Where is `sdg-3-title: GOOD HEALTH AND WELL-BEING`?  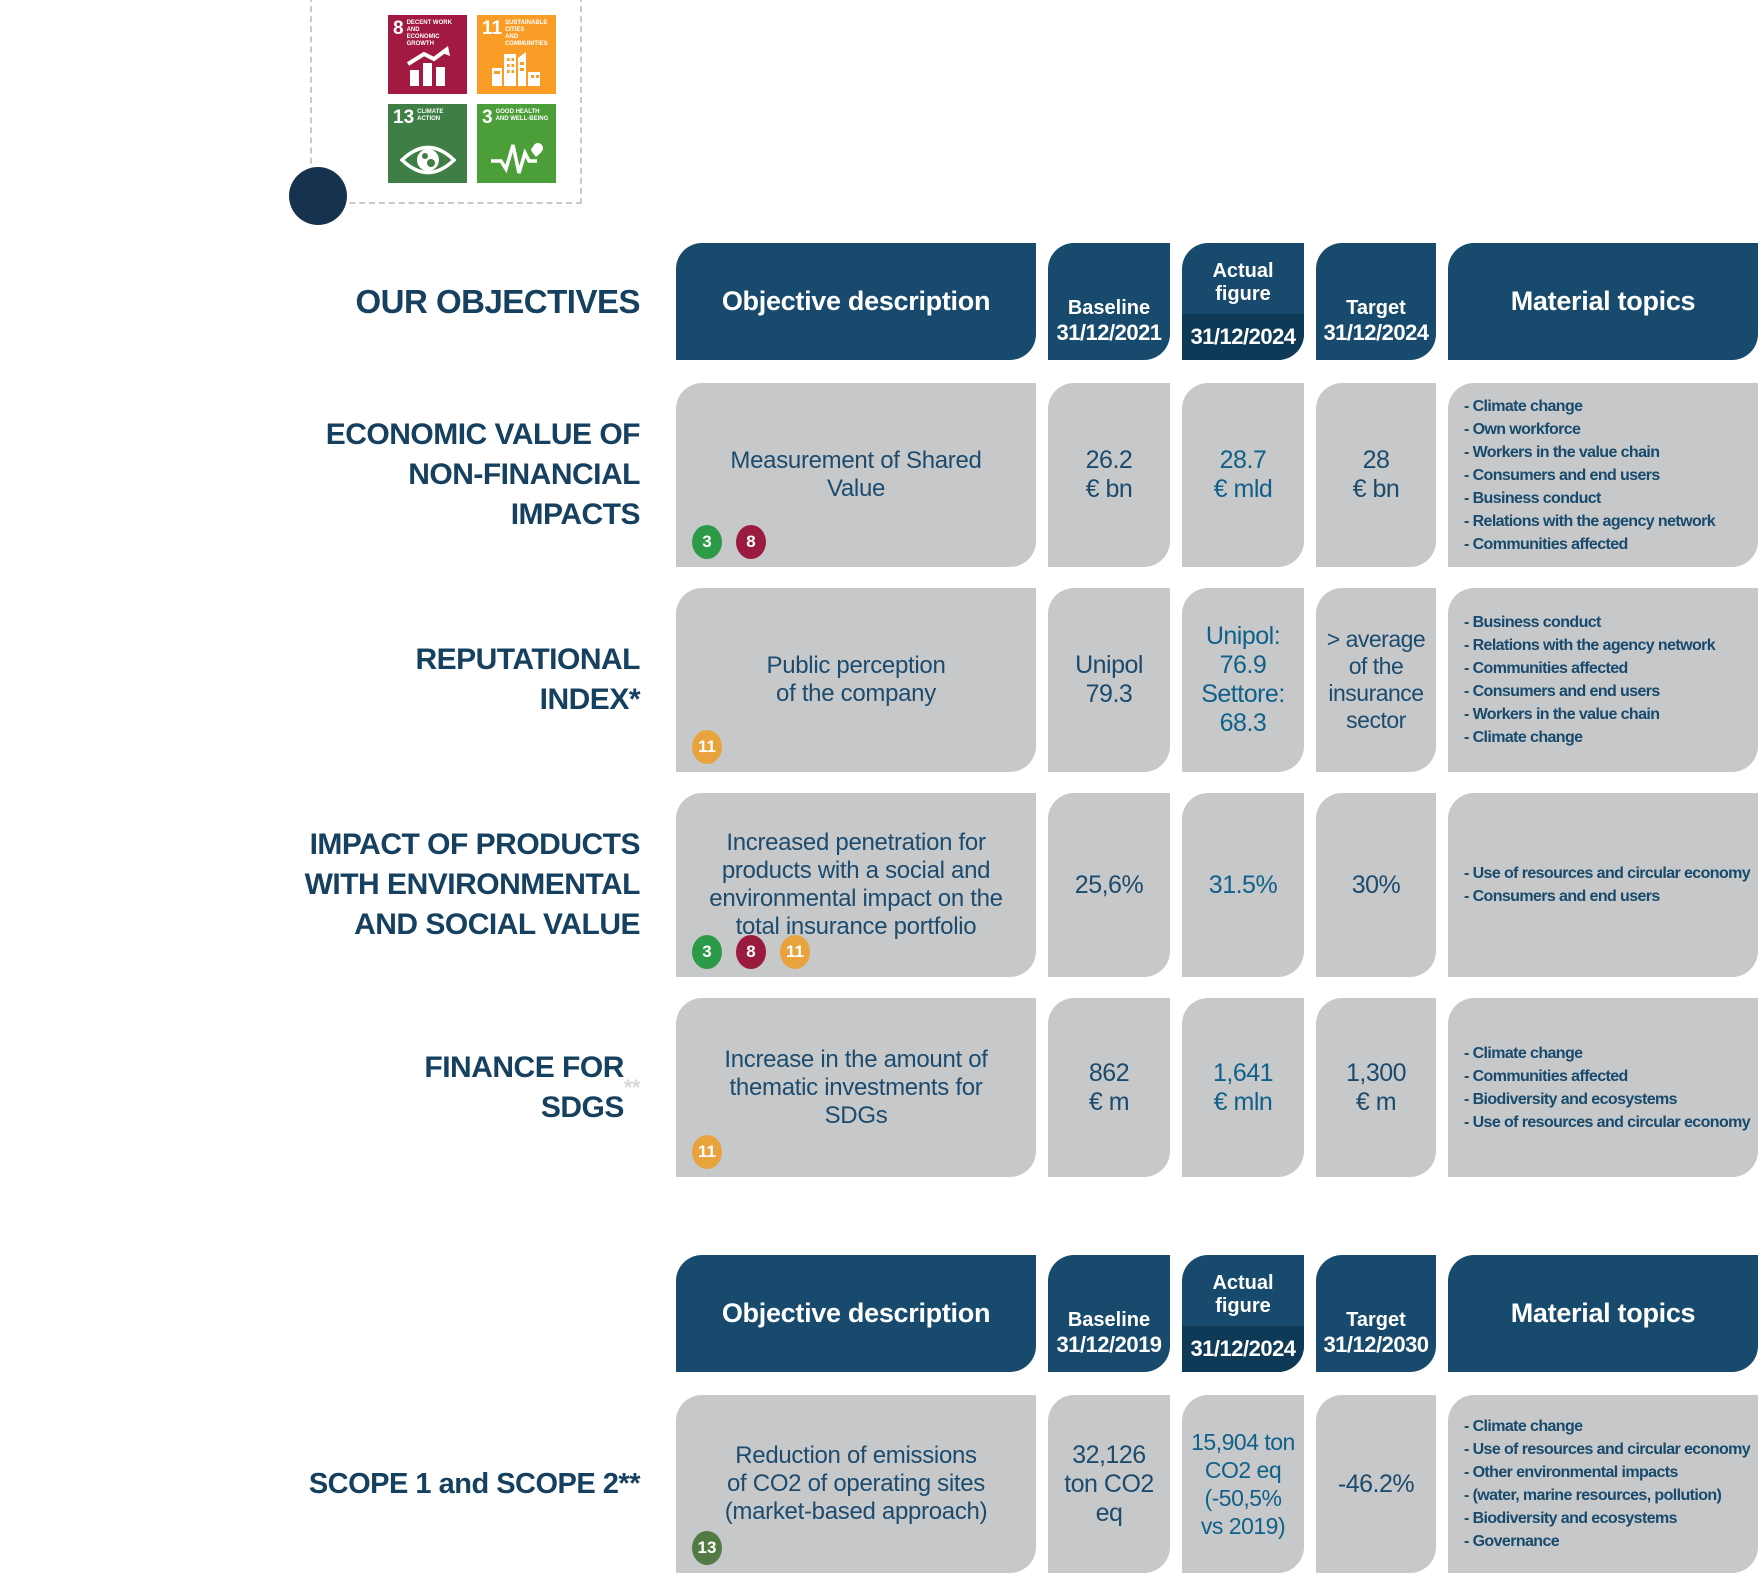 sdg-3-title: GOOD HEALTH AND WELL-BEING is located at coordinates (522, 115).